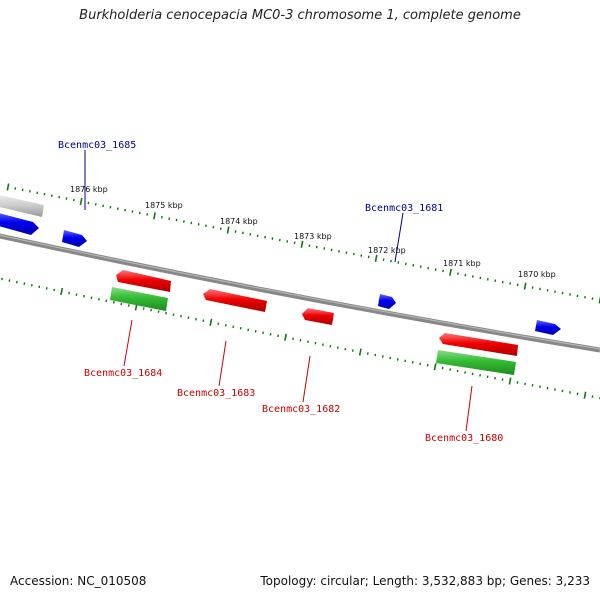 Image resolution: width=600 pixels, height=600 pixels. I want to click on scale-label-1875: 1875 kbp, so click(164, 205).